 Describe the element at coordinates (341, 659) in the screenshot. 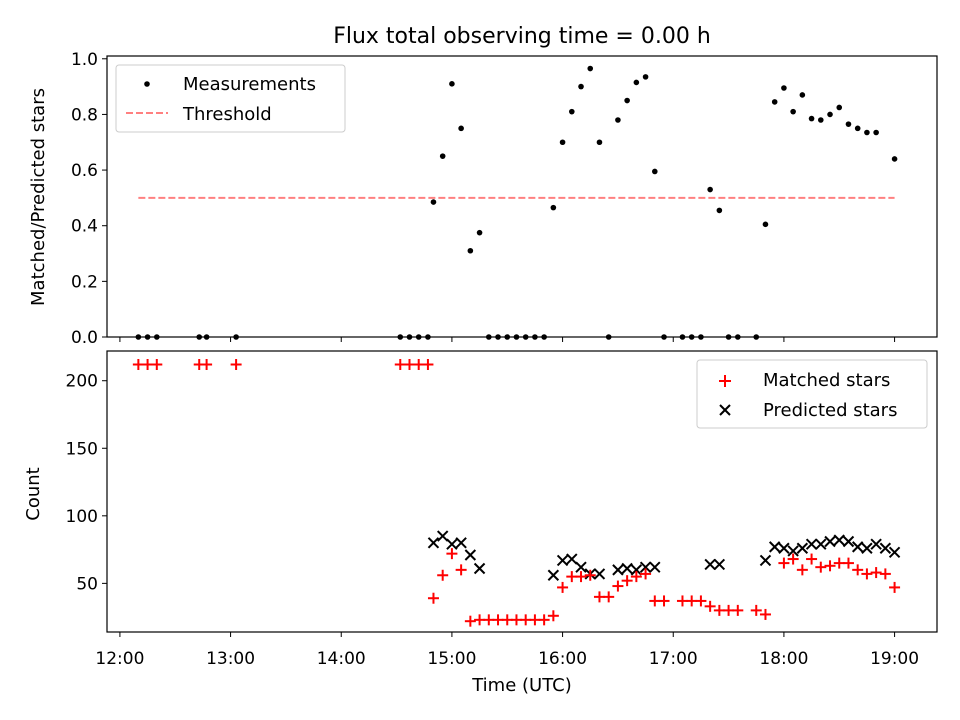

I see `count-x-tick-label: 14:00` at that location.